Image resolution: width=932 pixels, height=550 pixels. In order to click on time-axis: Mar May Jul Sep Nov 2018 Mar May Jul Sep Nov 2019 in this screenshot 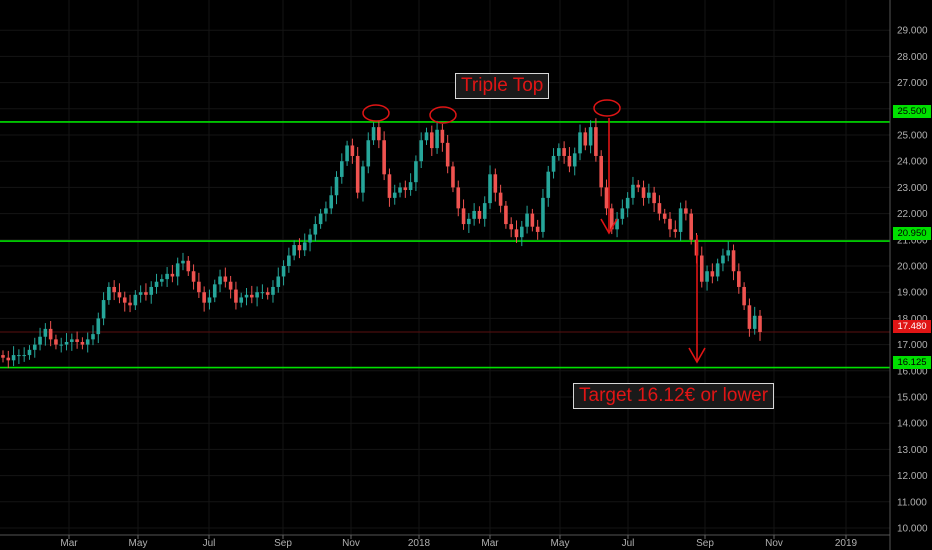, I will do `click(459, 542)`.